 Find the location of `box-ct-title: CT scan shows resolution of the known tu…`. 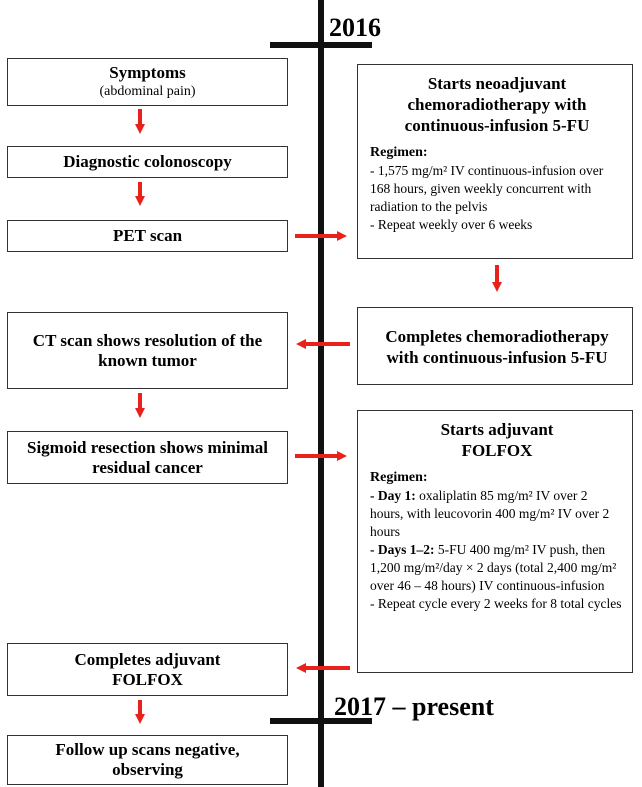

box-ct-title: CT scan shows resolution of the known tu… is located at coordinates (147, 350).